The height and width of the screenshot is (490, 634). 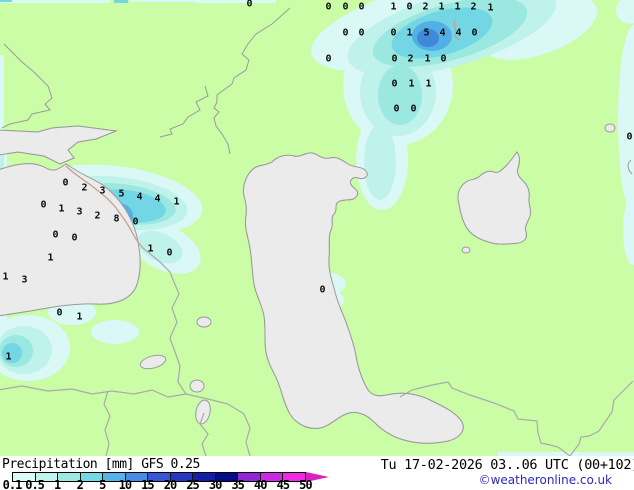 I want to click on scale-label: 25, so click(x=192, y=484).